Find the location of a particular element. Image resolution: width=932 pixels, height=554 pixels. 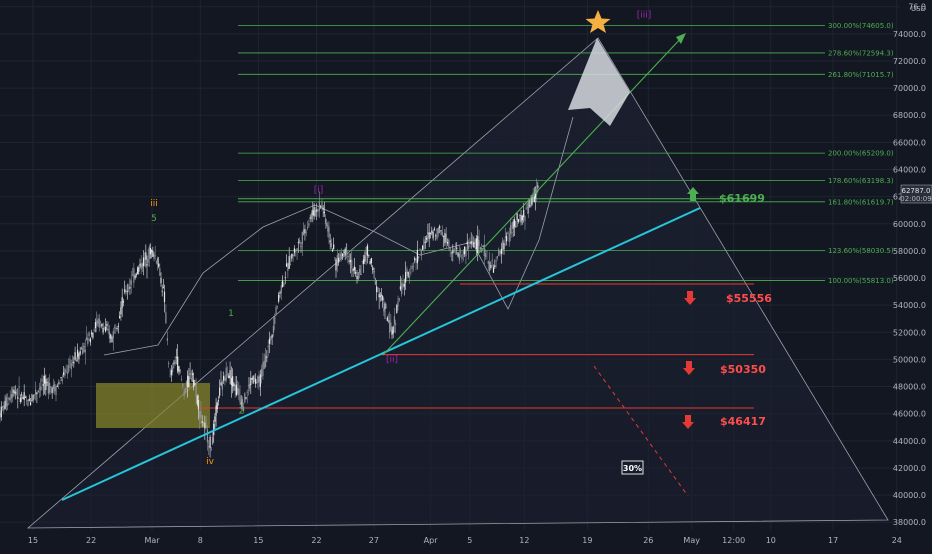

time-ticks: 15 22 Mar 8 15 22 27 Apr 5 12 19 26 May 12:00 10 17 24 is located at coordinates (465, 540).